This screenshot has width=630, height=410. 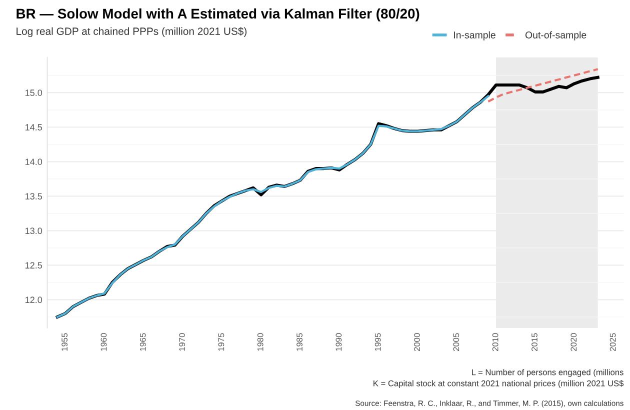 I want to click on y-tick-label: 13.0, so click(x=34, y=231).